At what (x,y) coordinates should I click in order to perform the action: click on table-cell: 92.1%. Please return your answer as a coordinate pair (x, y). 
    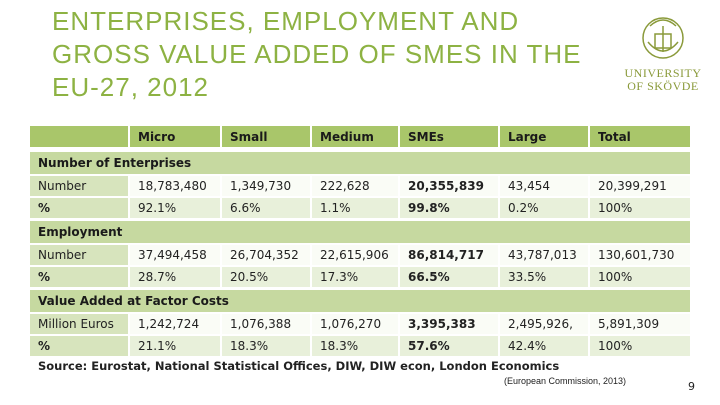
    Looking at the image, I should click on (175, 208).